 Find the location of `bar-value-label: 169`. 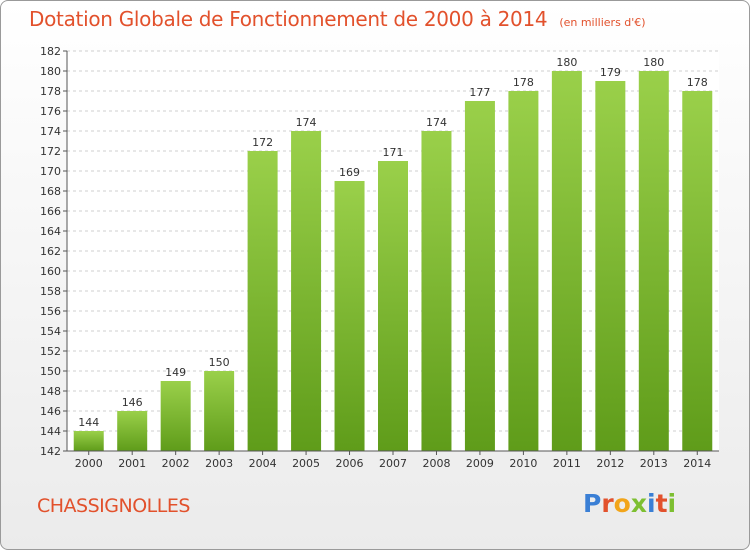

bar-value-label: 169 is located at coordinates (349, 172).